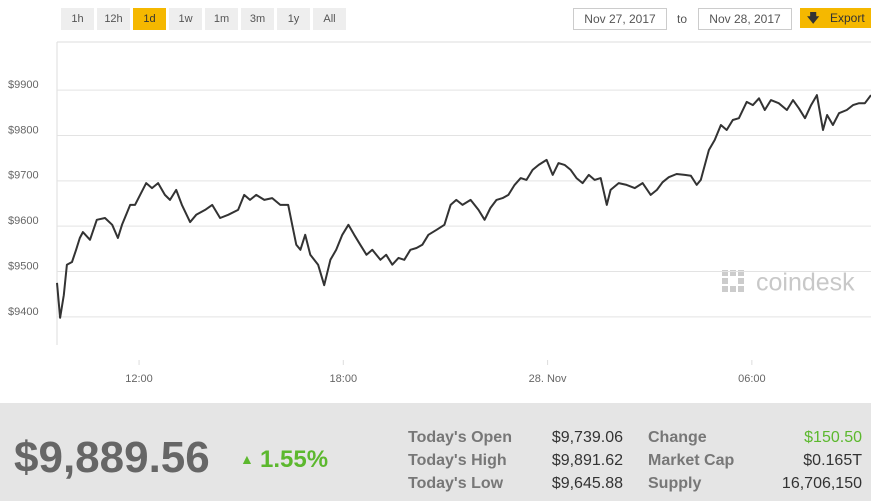  I want to click on export-icon: 🡇, so click(813, 18).